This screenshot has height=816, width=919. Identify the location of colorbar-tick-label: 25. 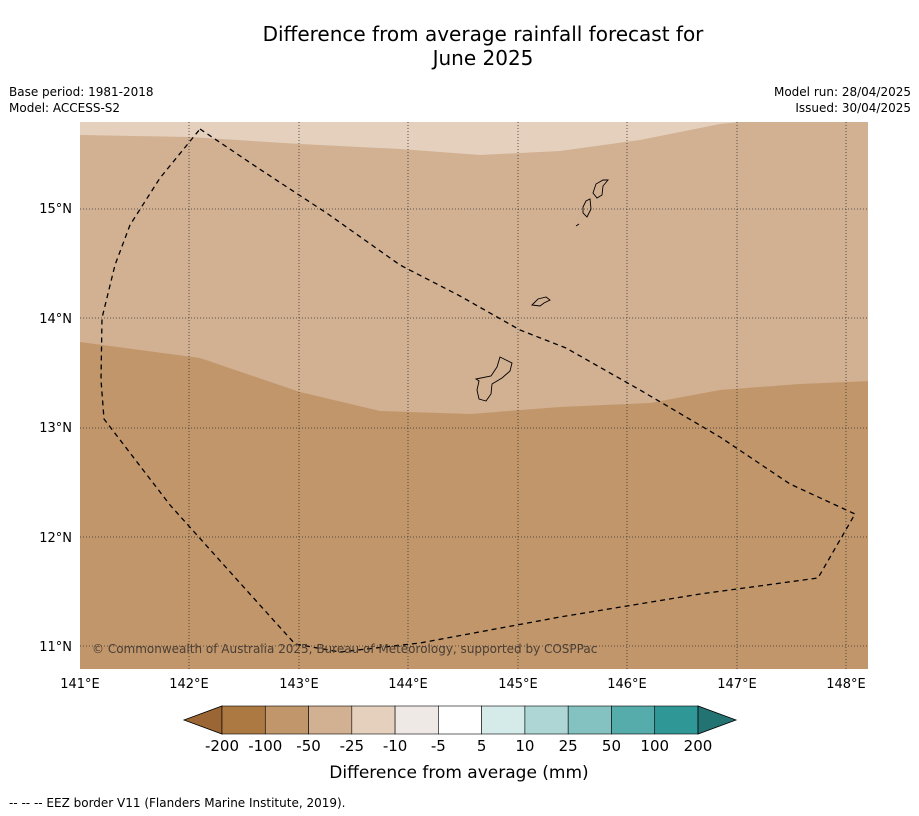
(568, 746).